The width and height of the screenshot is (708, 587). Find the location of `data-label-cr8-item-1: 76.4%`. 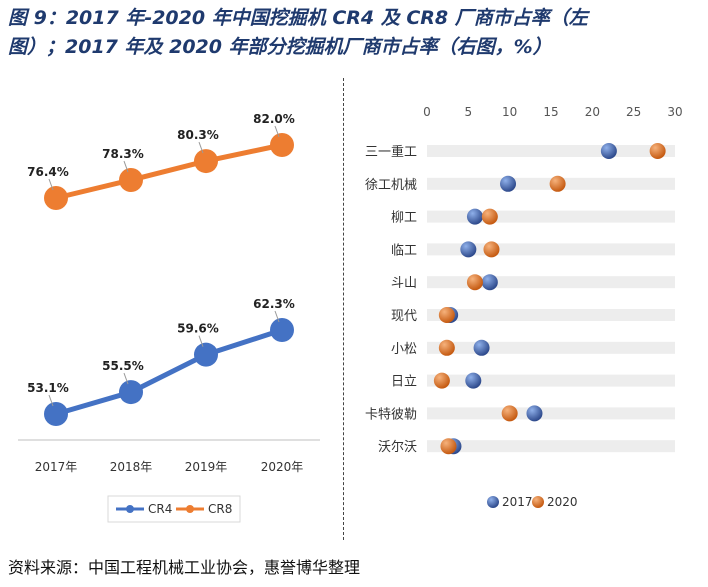

data-label-cr8-item-1: 76.4% is located at coordinates (48, 172).